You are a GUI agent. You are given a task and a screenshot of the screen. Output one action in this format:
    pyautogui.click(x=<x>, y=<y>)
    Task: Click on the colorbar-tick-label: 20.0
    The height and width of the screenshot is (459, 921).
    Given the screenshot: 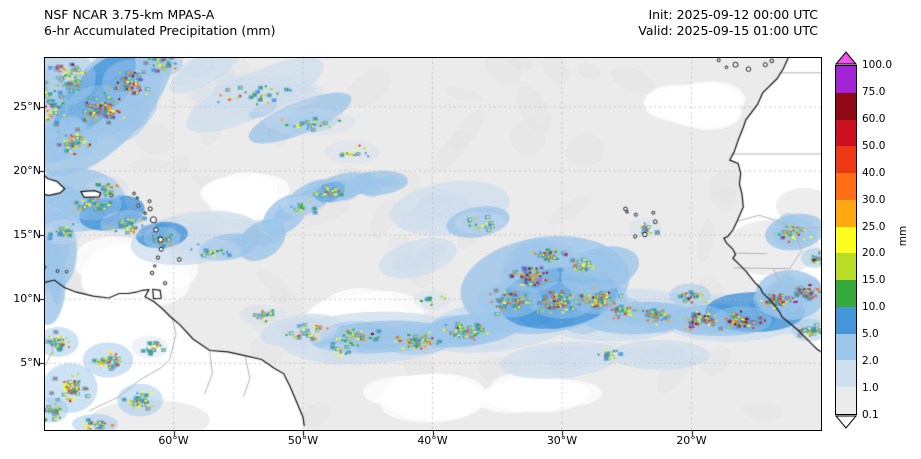 What is the action you would take?
    pyautogui.click(x=874, y=253)
    